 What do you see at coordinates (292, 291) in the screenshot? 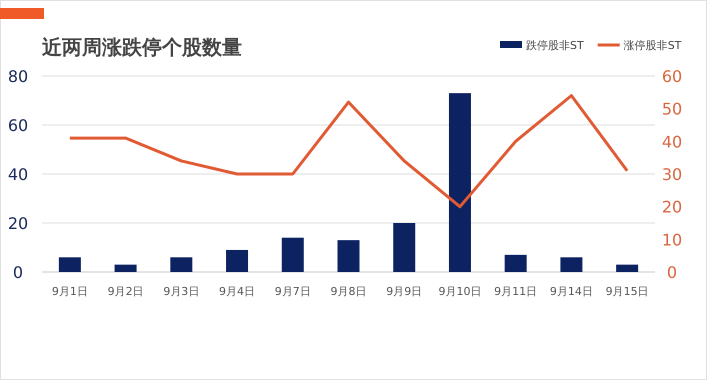
I see `x-tick-label: 9月7日` at bounding box center [292, 291].